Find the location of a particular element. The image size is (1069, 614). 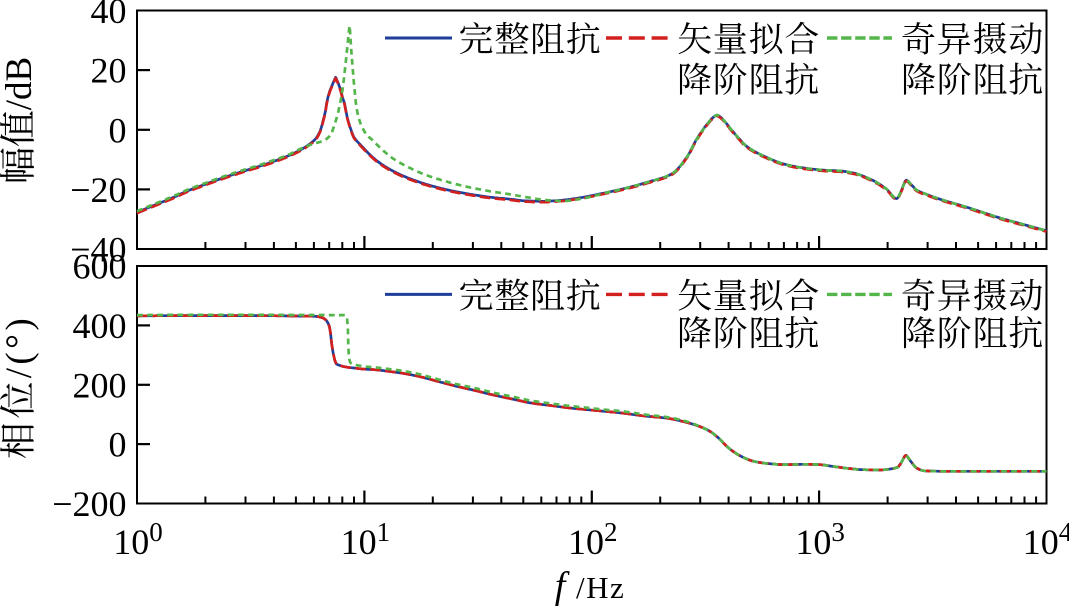

svg-text: 400 is located at coordinates (100, 326).